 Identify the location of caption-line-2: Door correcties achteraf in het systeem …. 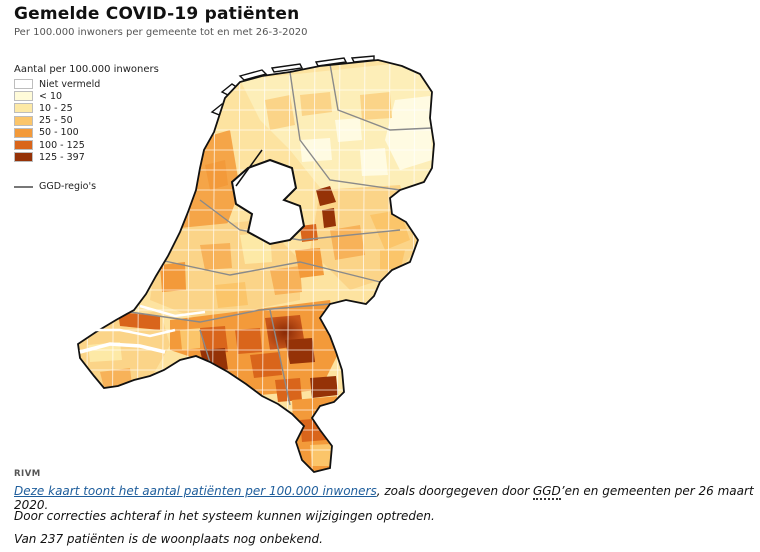
(224, 516).